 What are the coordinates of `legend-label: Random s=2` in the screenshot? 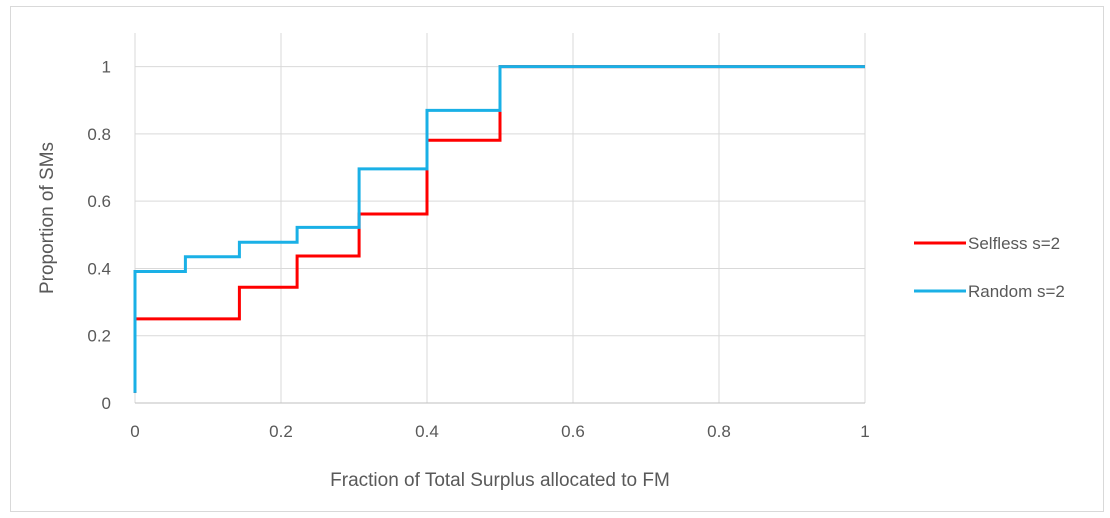 It's located at (1016, 291).